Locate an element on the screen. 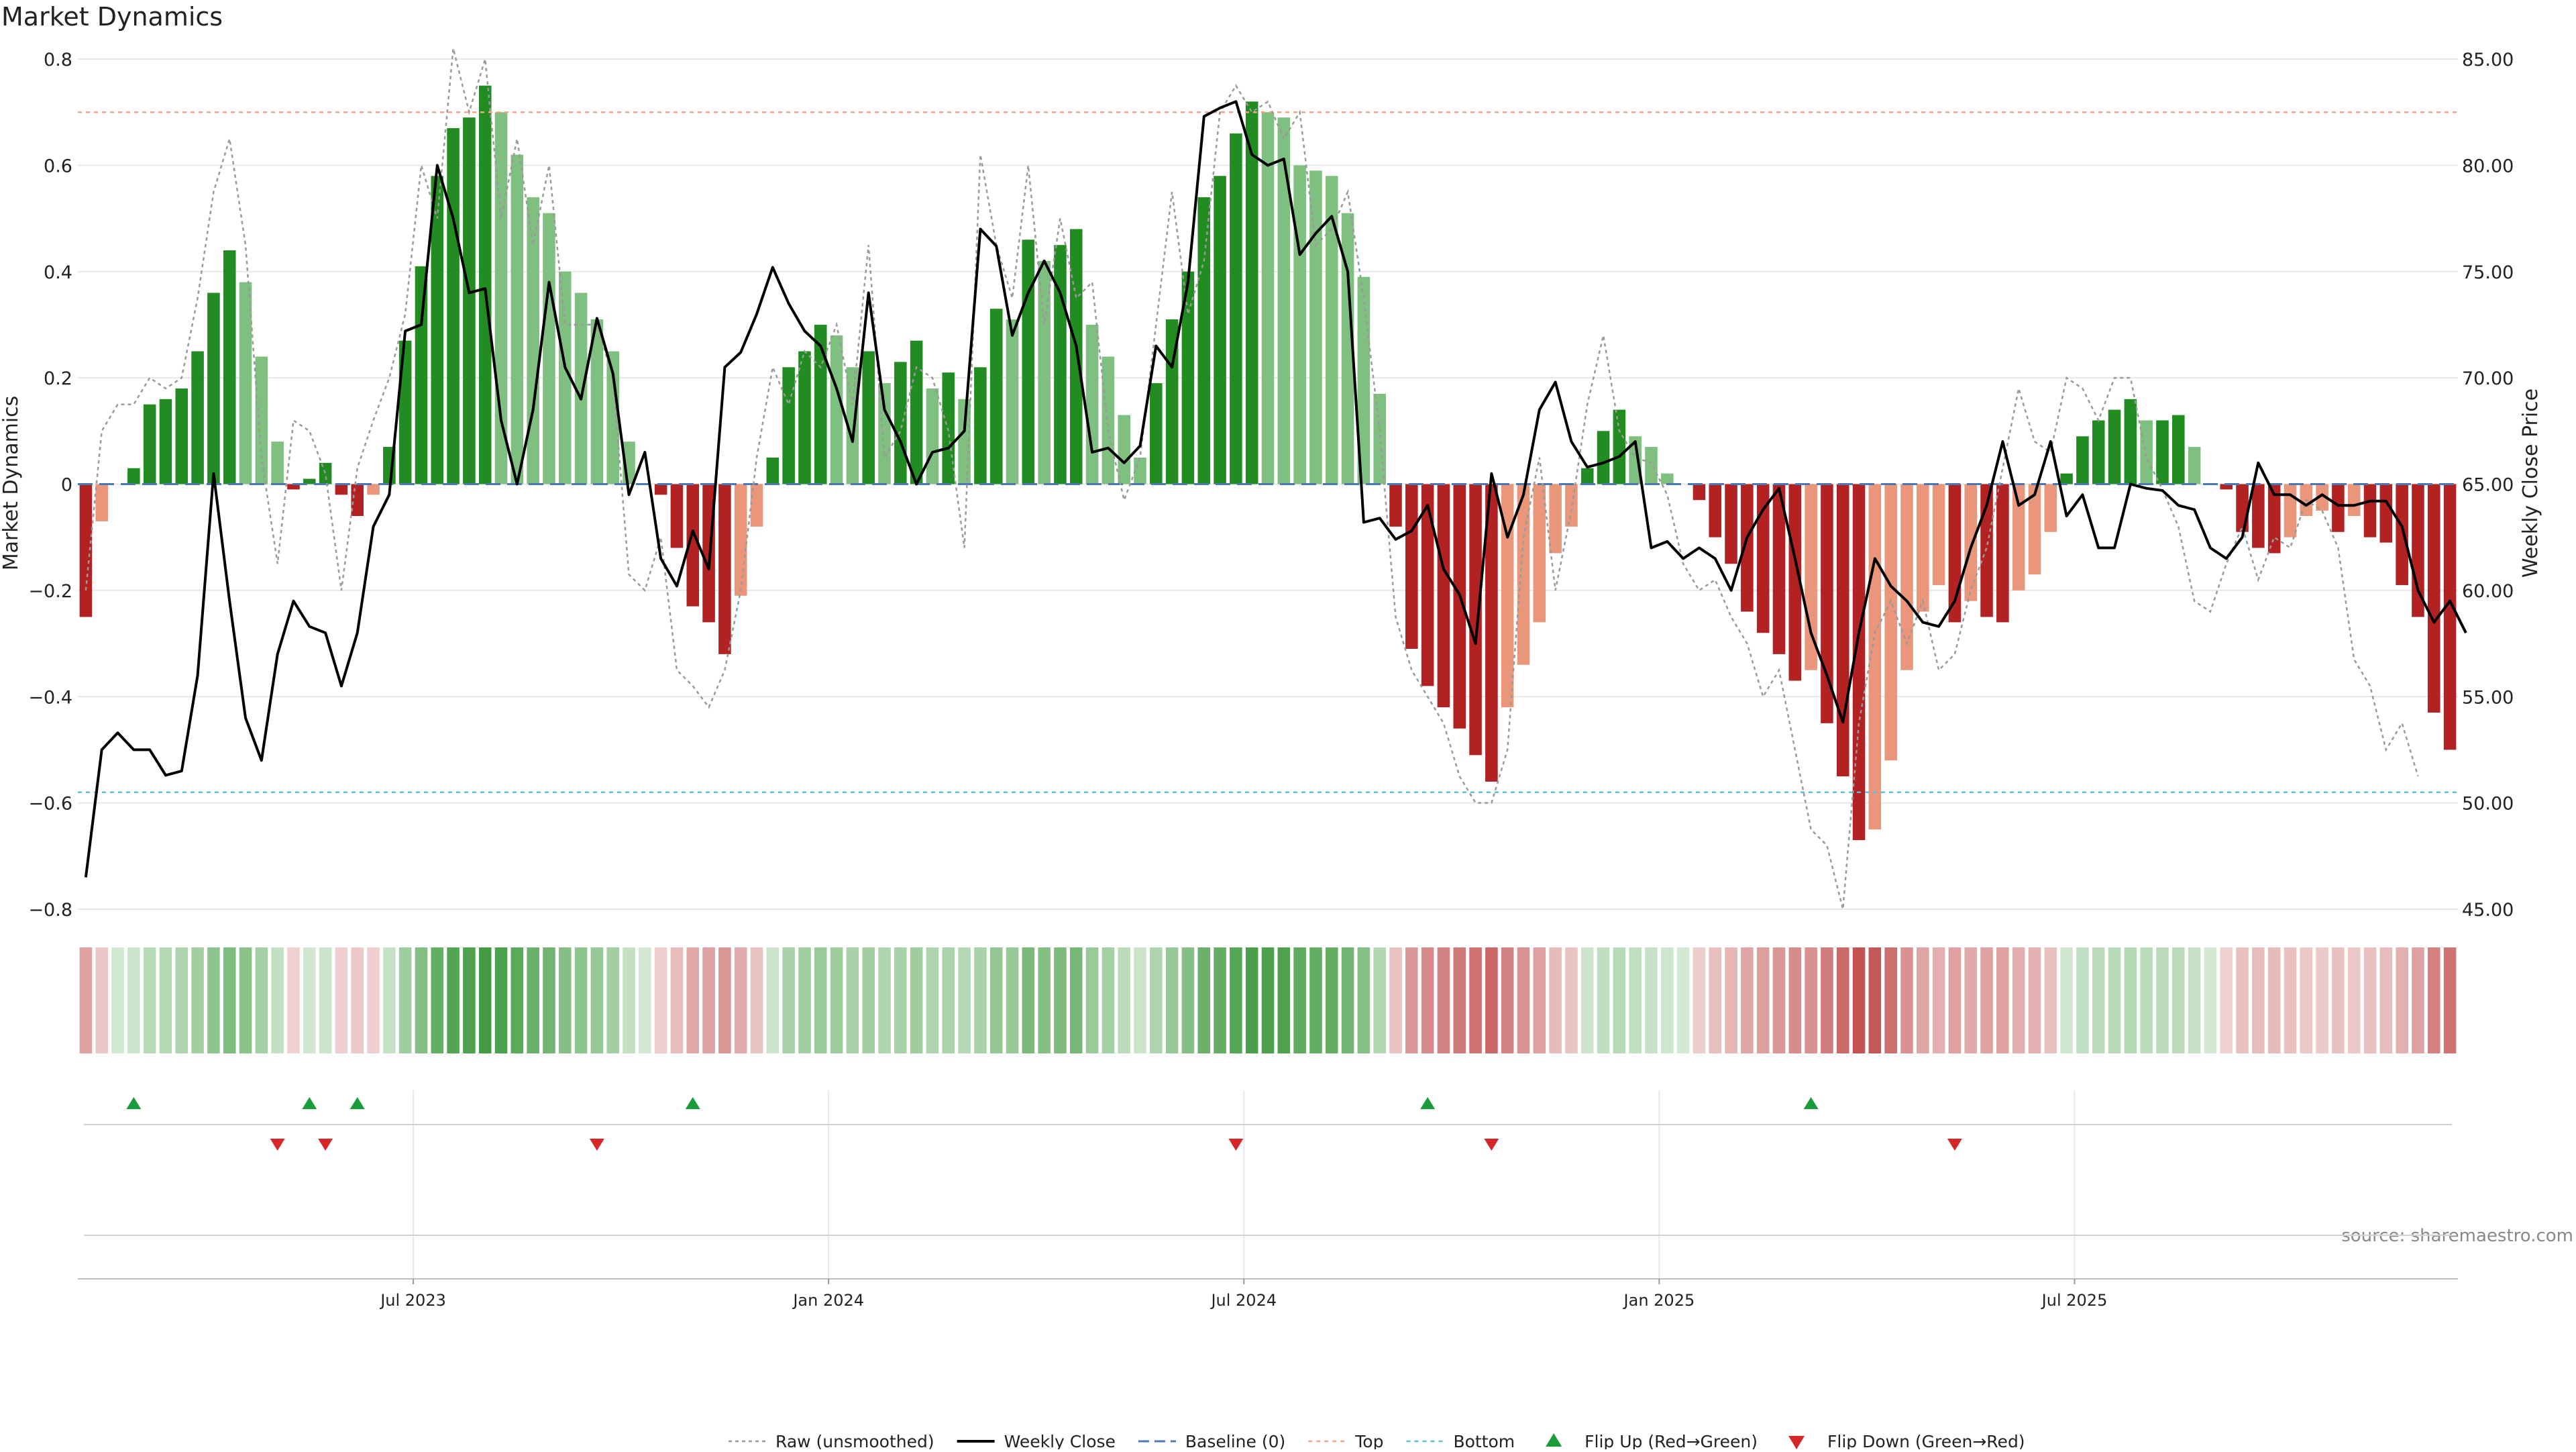  legend-item: Flip Up (Red→Green) is located at coordinates (1652, 1441).